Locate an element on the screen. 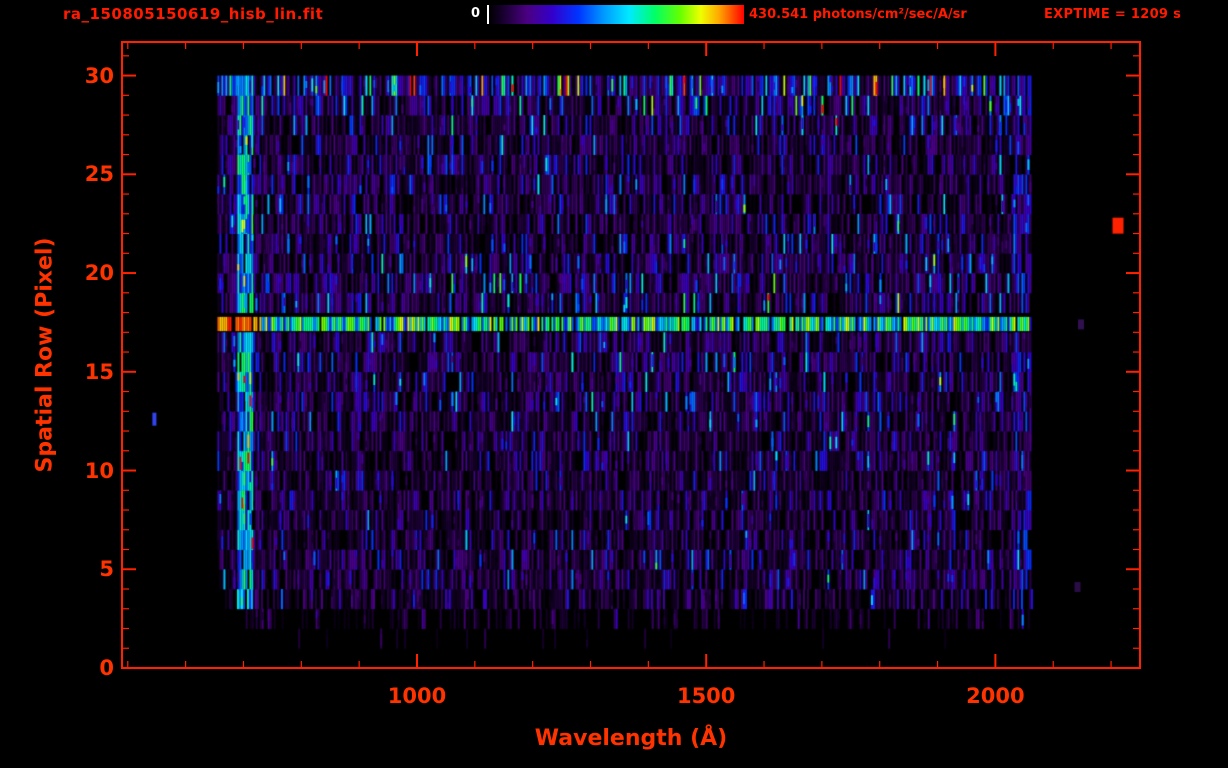 This screenshot has height=768, width=1228. colorbar-max-label: 430.541 photons/cm²/sec/A/sr is located at coordinates (858, 14).